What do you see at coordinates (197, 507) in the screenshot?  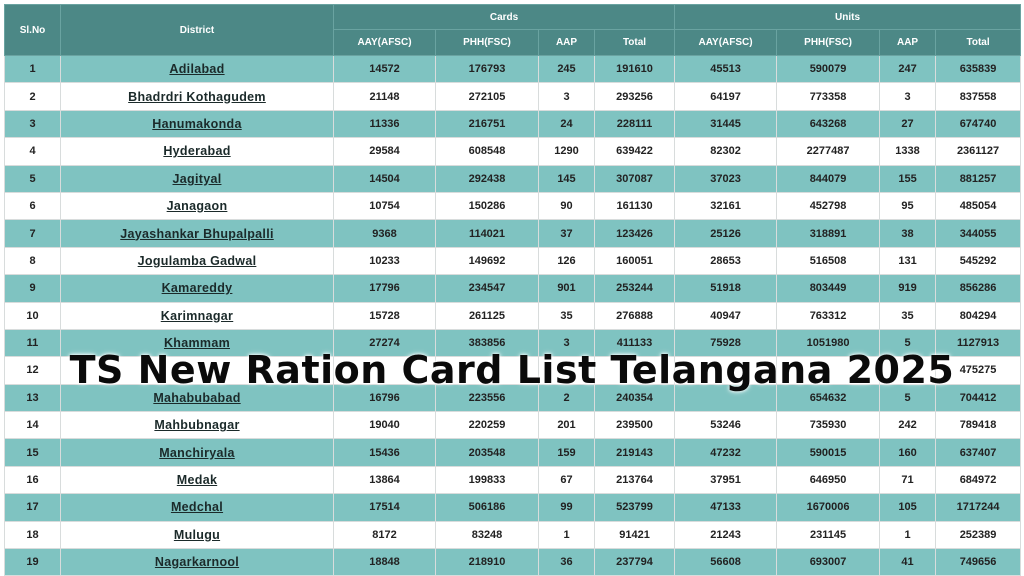 I see `district-link: Medchal` at bounding box center [197, 507].